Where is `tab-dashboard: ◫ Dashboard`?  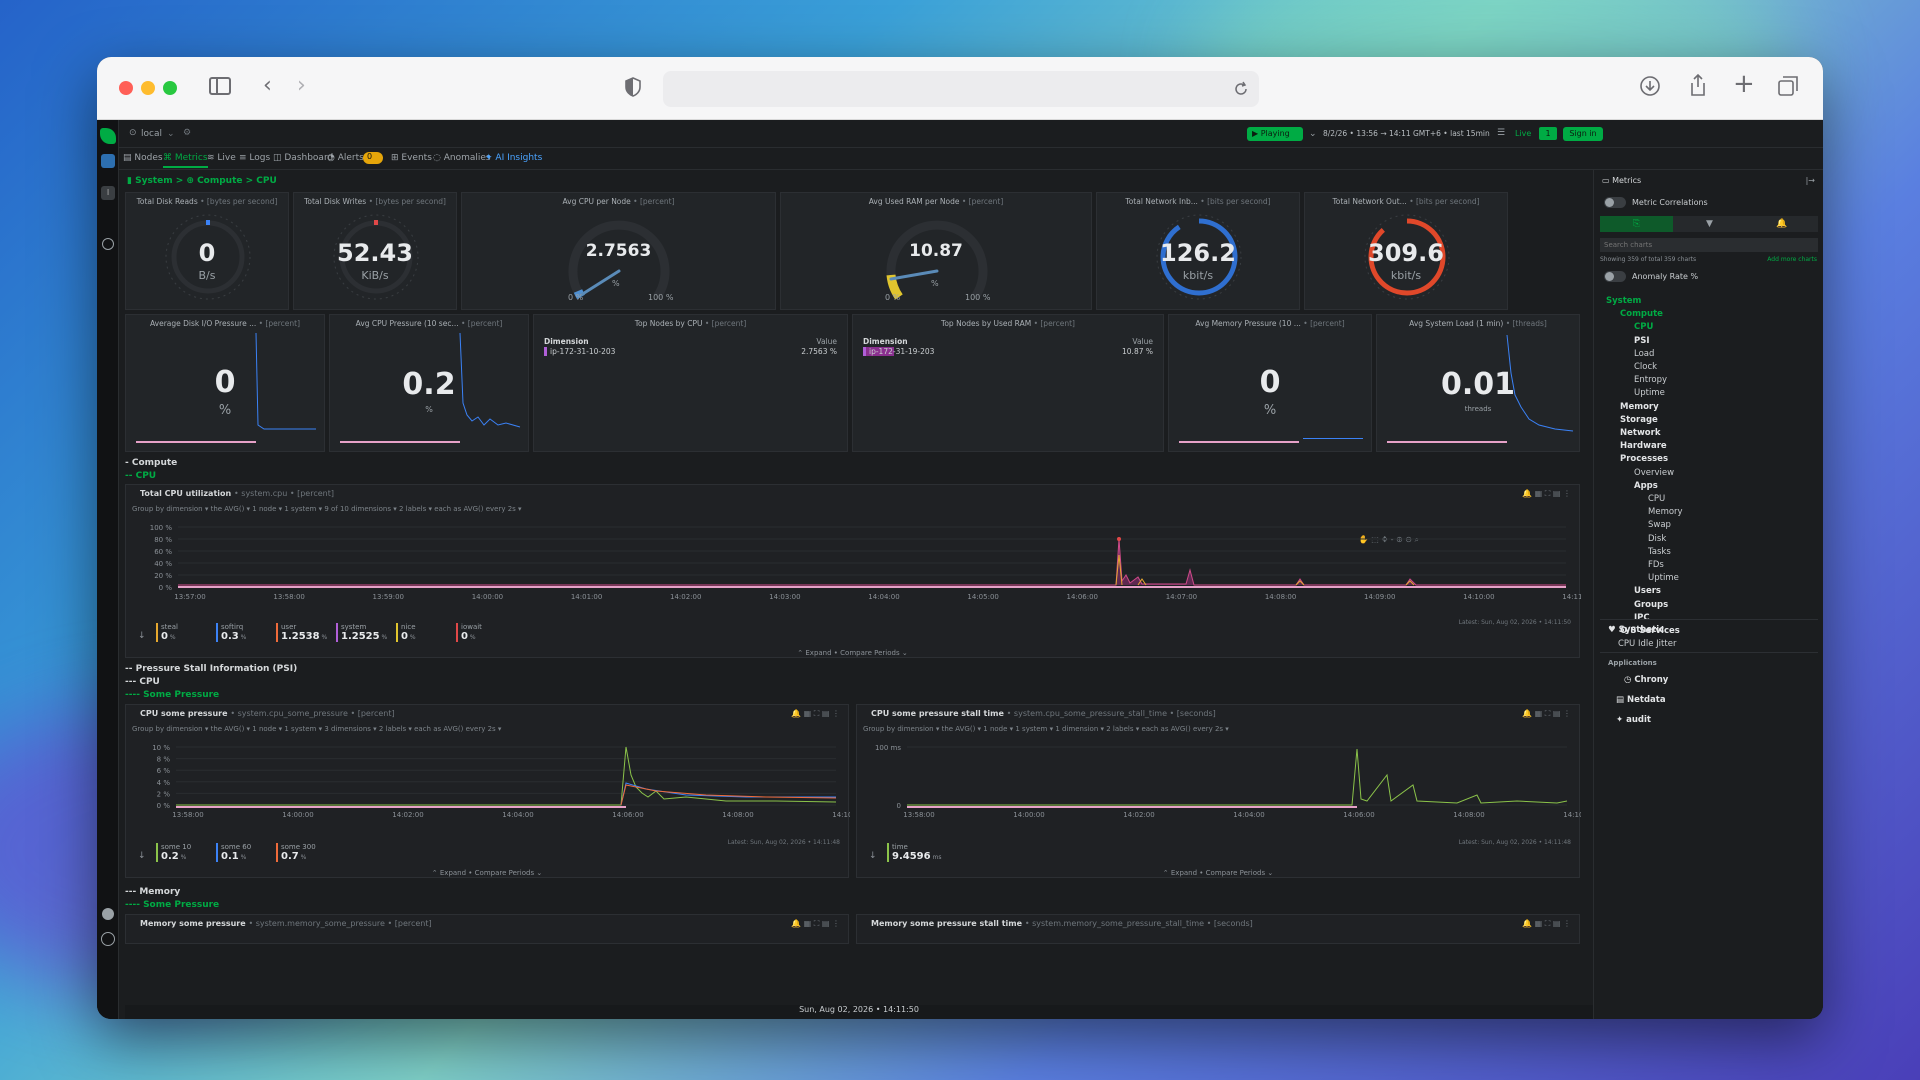 tab-dashboard: ◫ Dashboard is located at coordinates (303, 158).